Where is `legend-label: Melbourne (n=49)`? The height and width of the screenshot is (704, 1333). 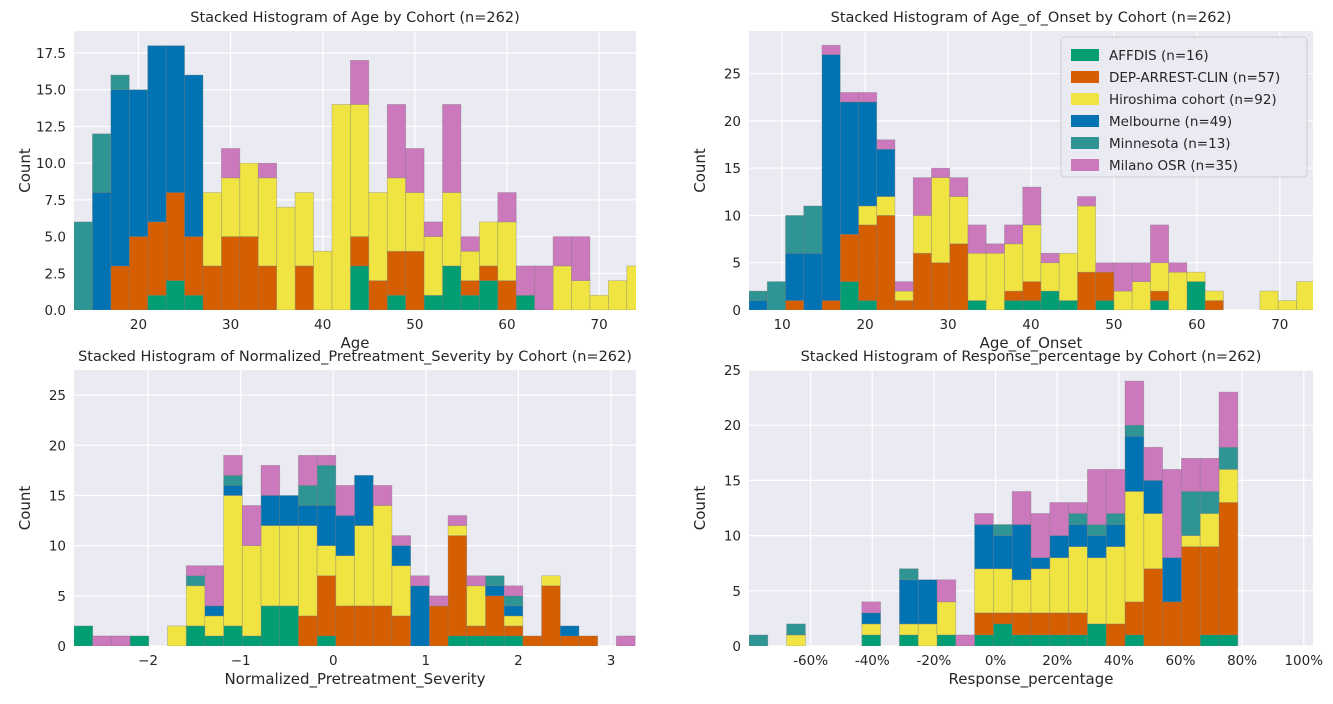 legend-label: Melbourne (n=49) is located at coordinates (1170, 122).